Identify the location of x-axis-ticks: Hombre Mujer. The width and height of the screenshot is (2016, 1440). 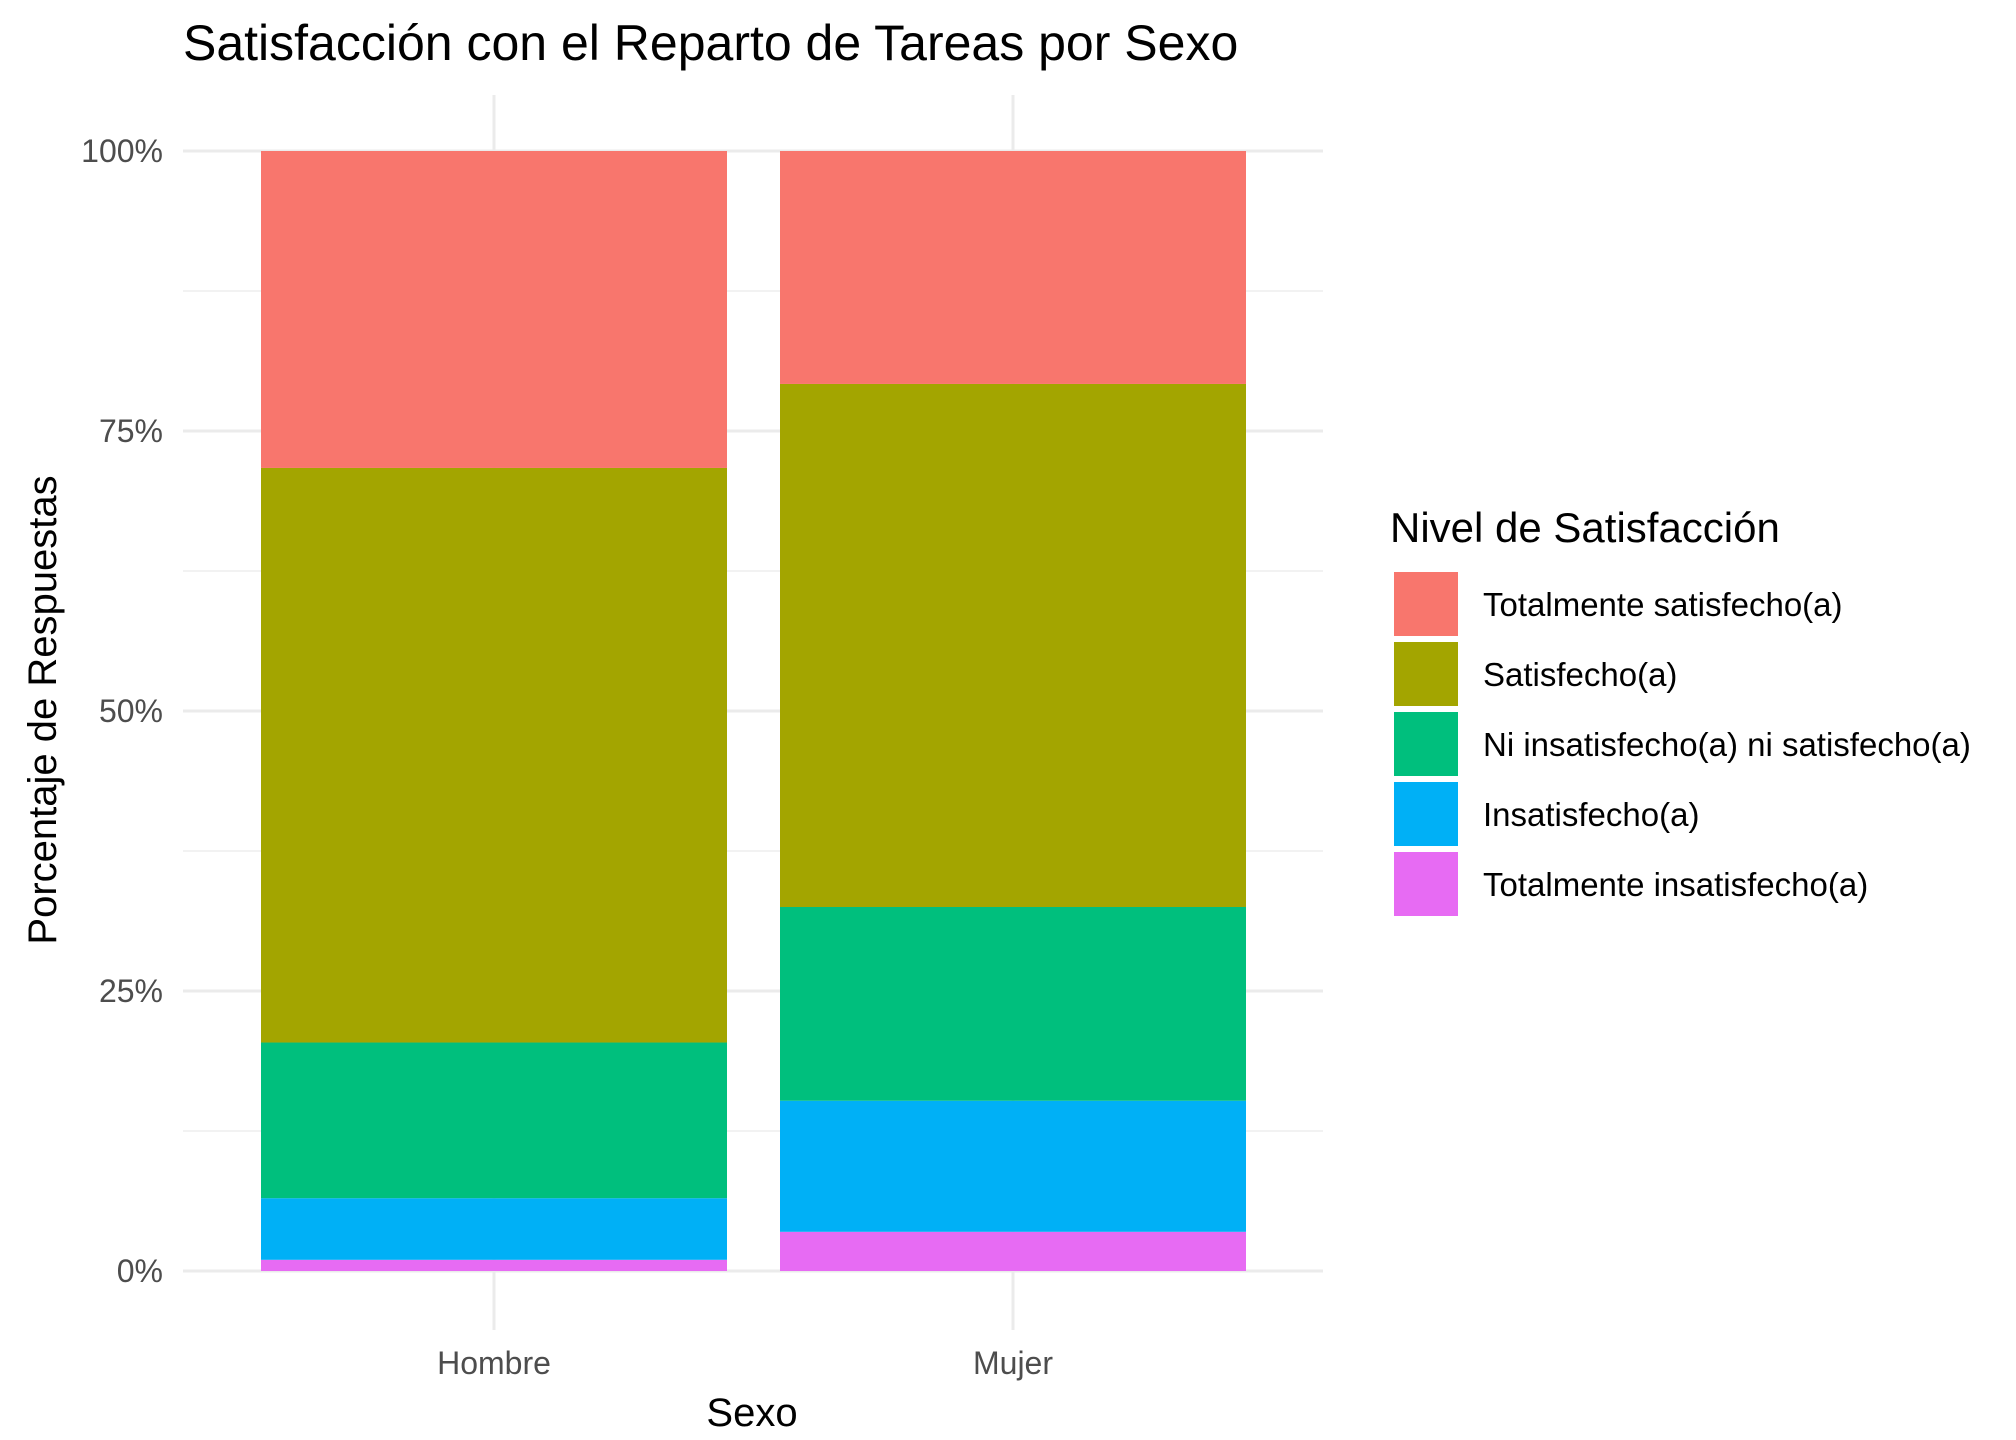
(745, 1363).